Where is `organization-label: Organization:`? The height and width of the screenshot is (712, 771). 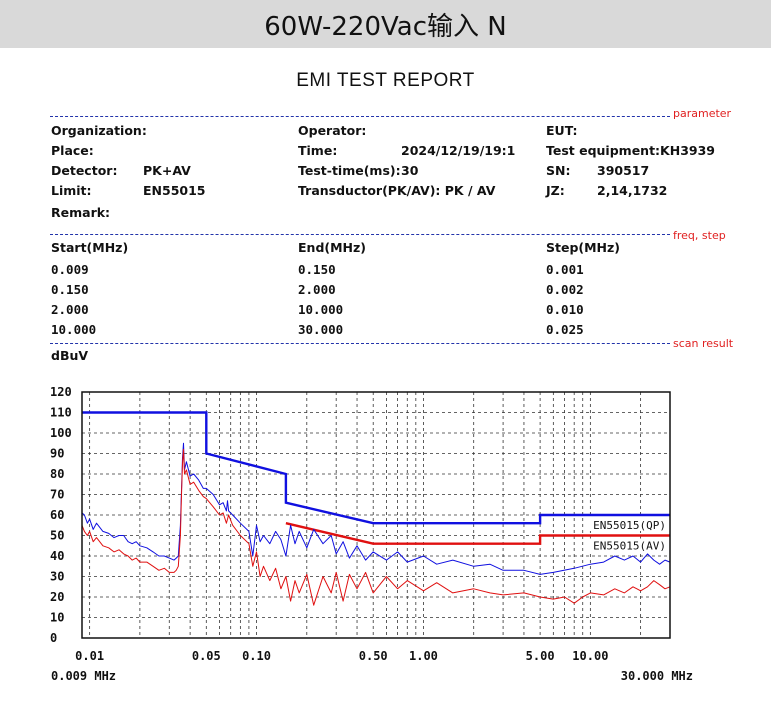 organization-label: Organization: is located at coordinates (99, 130).